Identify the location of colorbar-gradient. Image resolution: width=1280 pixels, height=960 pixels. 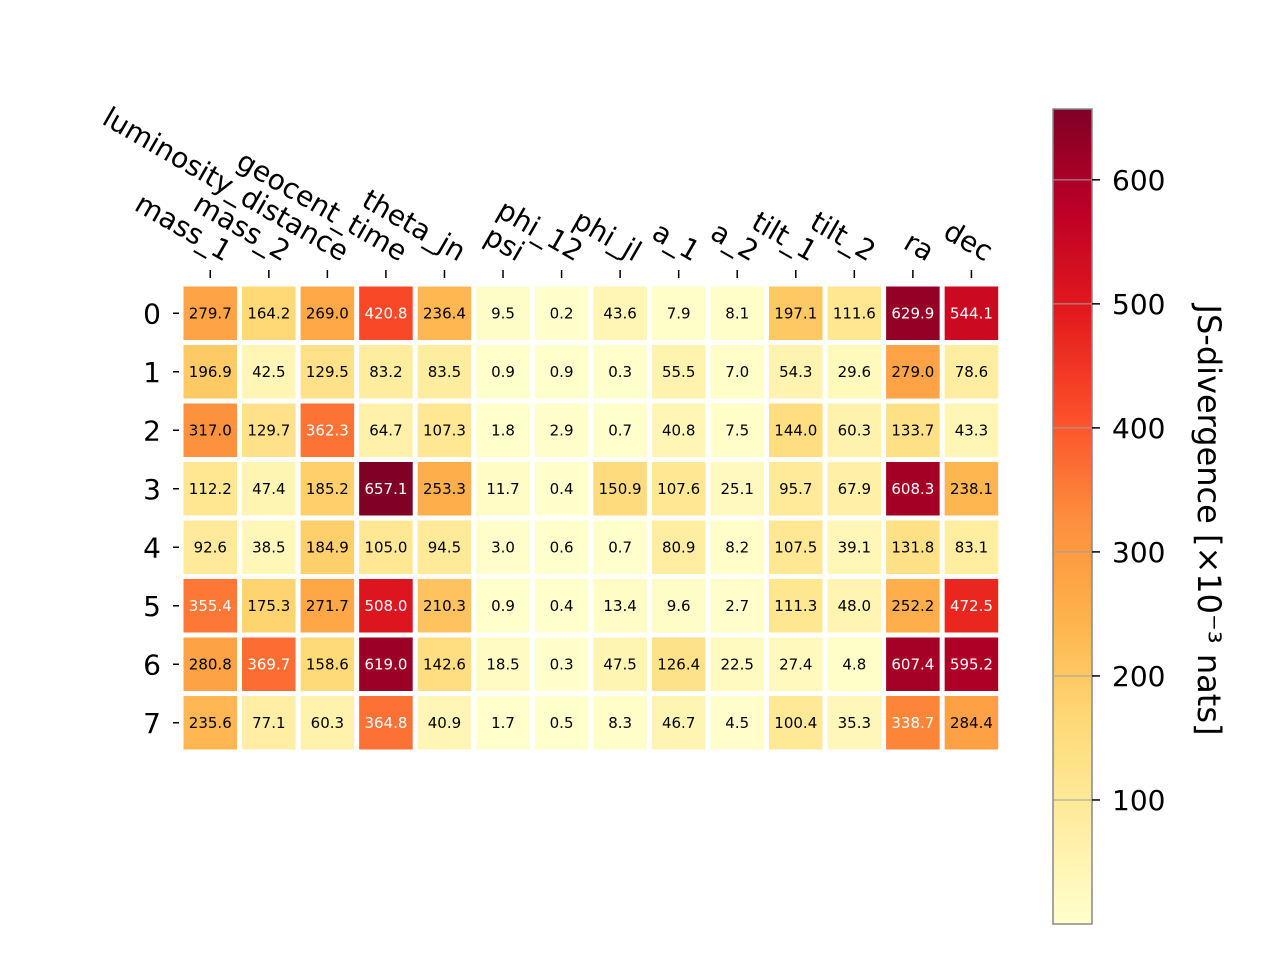
(1072, 516).